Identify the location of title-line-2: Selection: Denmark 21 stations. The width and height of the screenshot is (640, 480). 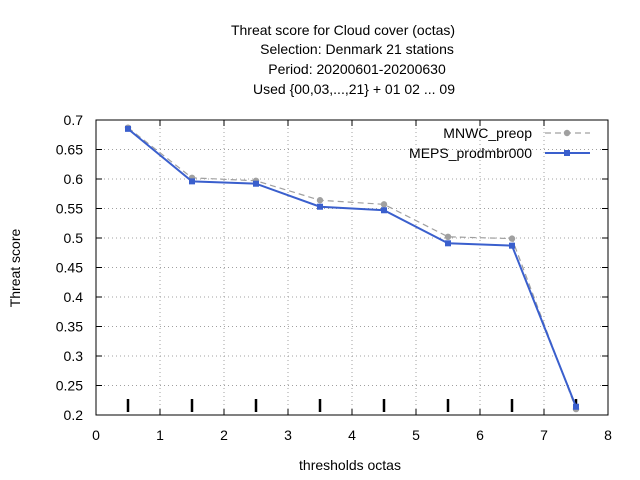
(357, 49).